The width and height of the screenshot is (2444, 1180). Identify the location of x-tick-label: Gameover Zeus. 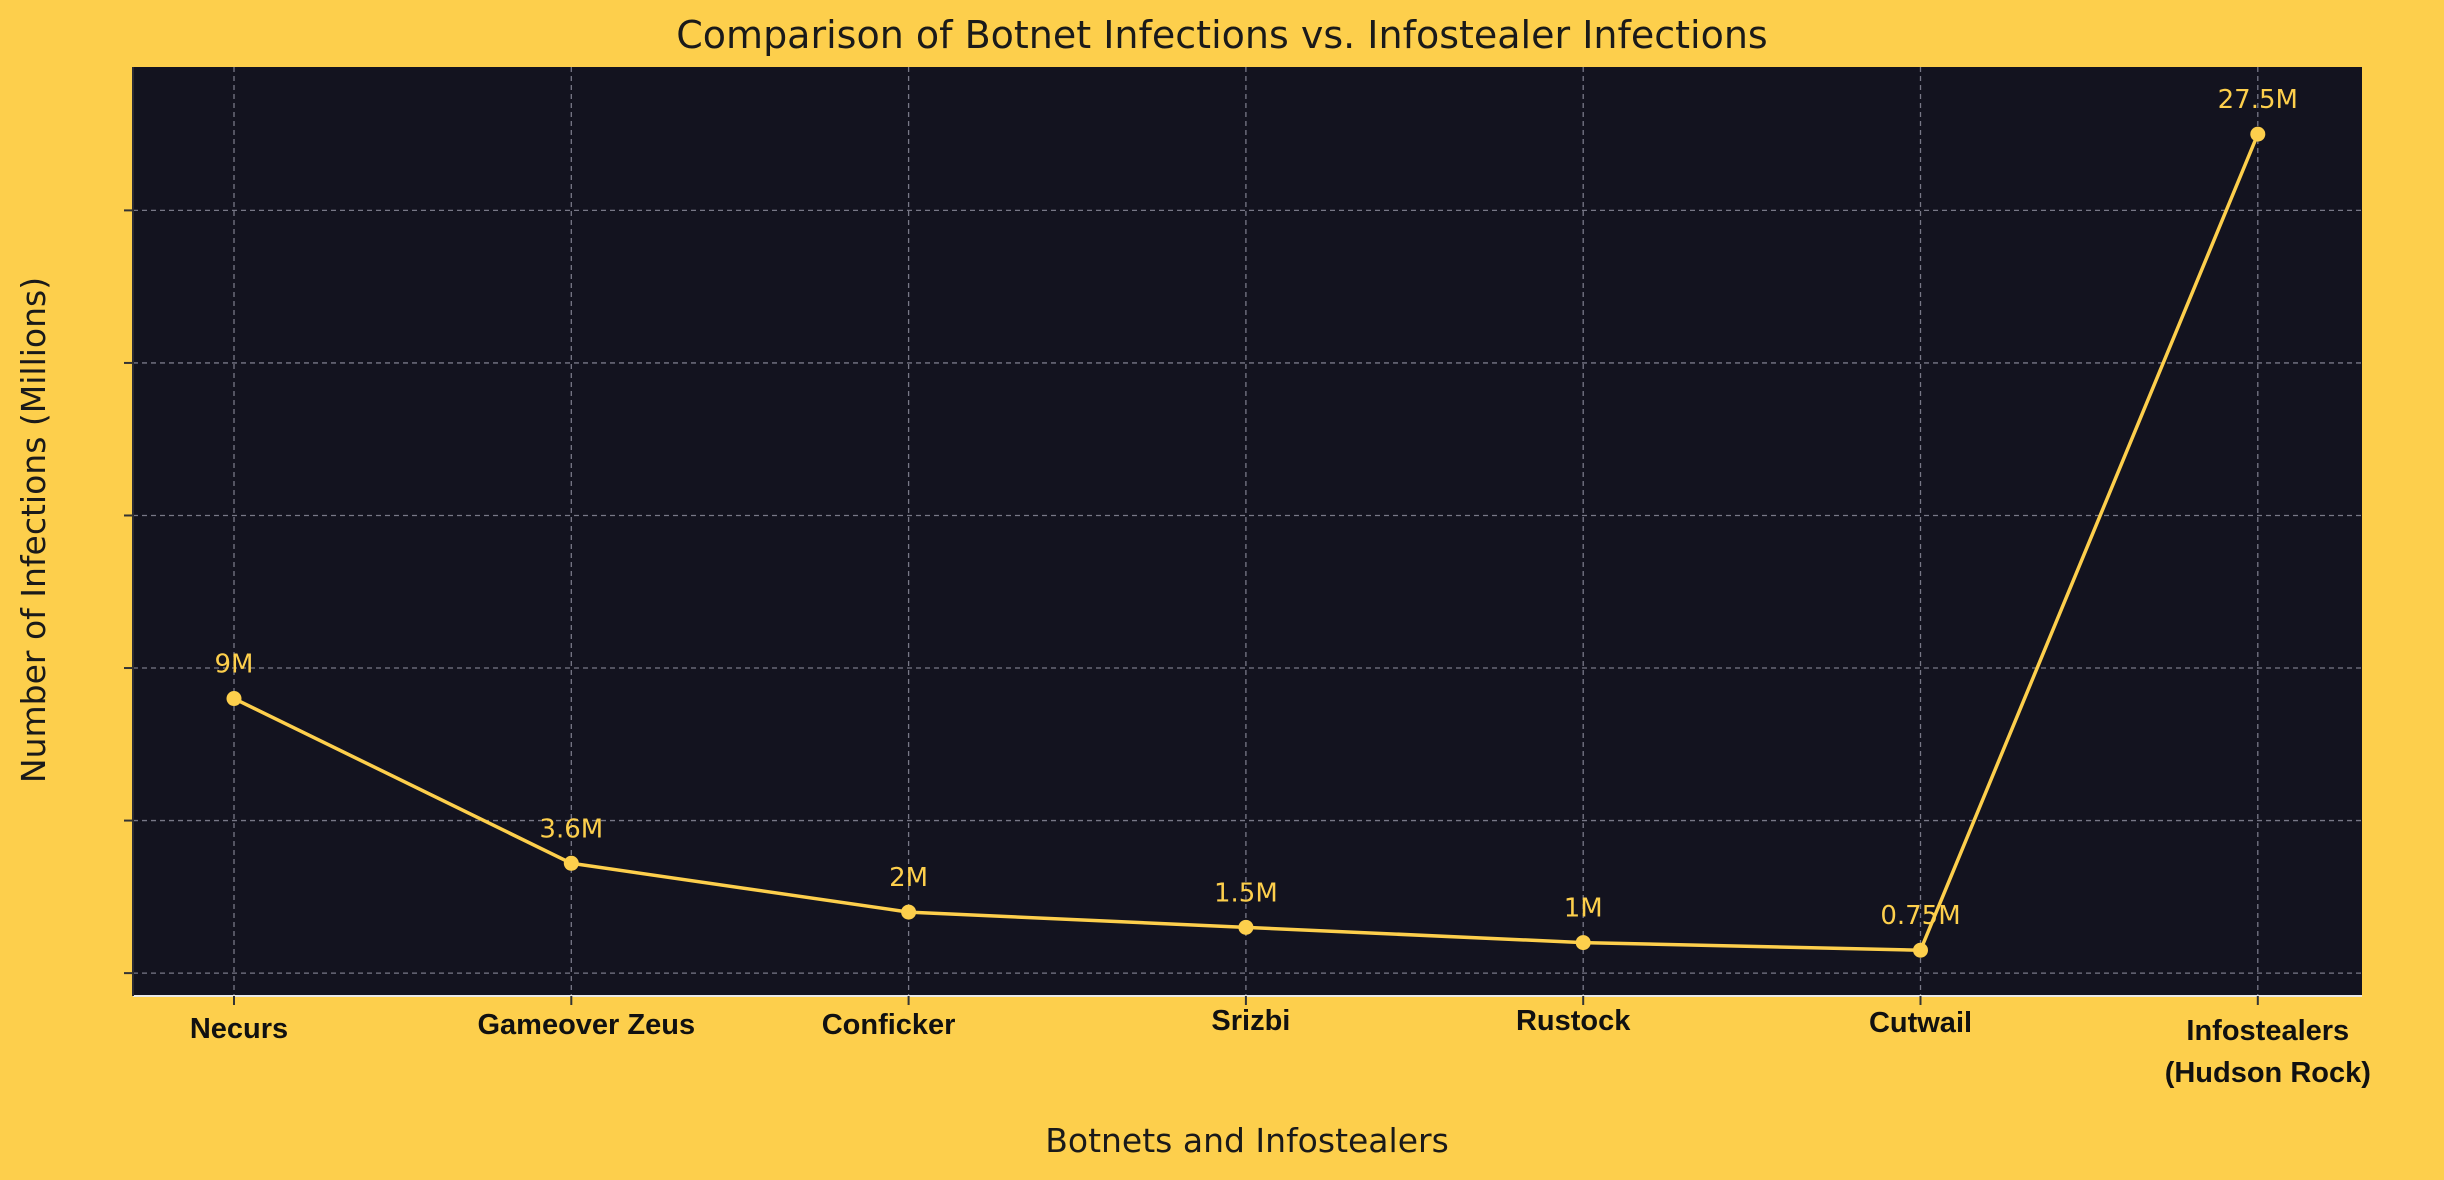
(586, 1025).